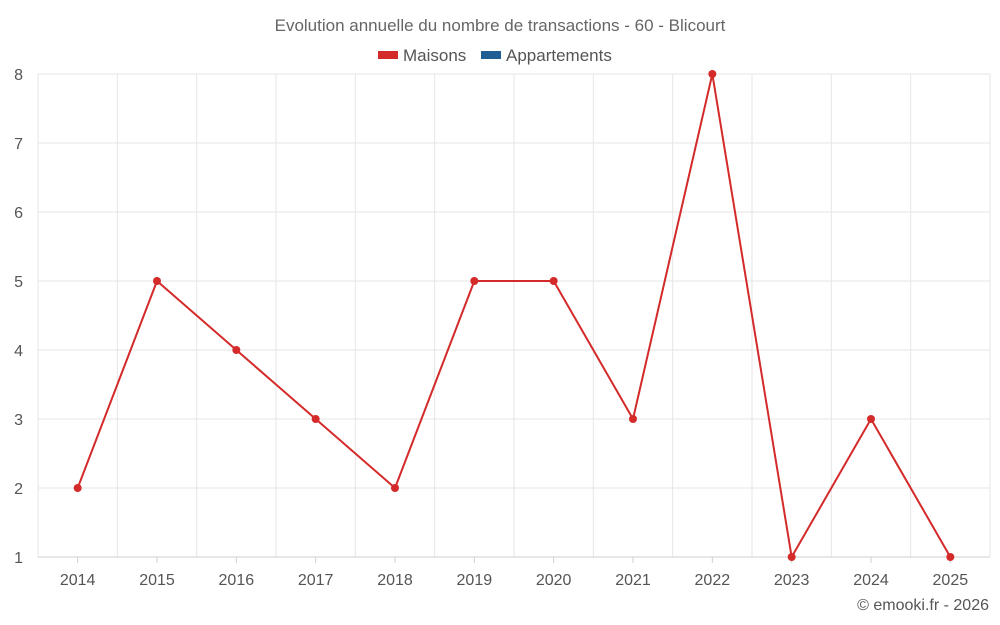 This screenshot has height=625, width=1000. I want to click on y-tick-label-1: 1, so click(18, 558).